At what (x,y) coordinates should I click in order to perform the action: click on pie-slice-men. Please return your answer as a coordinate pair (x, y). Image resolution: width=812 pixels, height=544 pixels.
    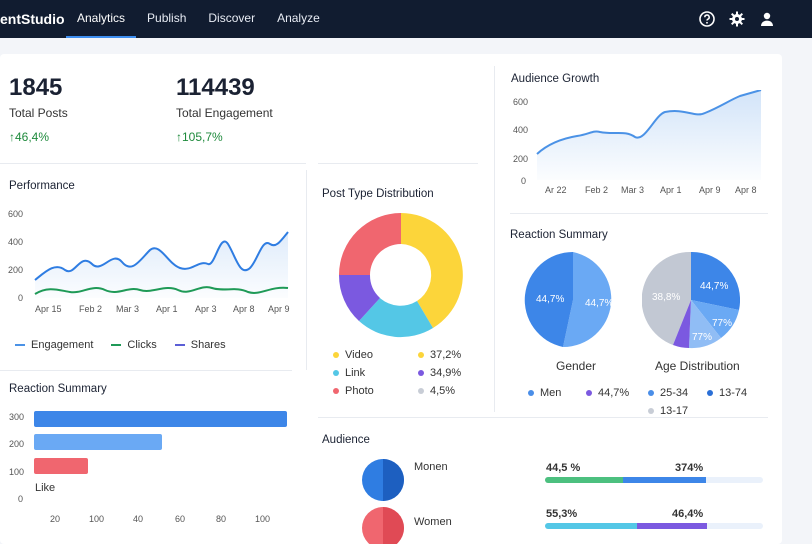
    Looking at the image, I should click on (548, 299).